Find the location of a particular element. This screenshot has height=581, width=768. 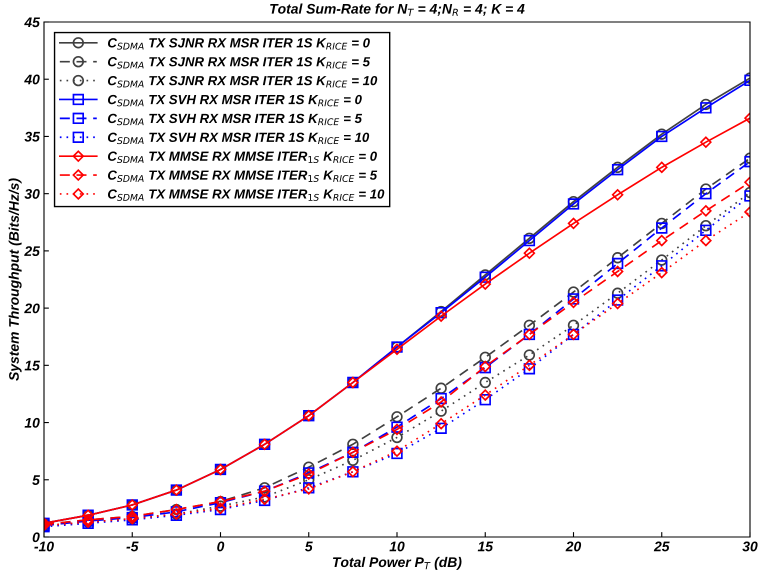

legend-label: C$_{SDMA}$ TX SVH RX MSR ITER 1S K$_{RICE}$ = 10 is located at coordinates (239, 138).